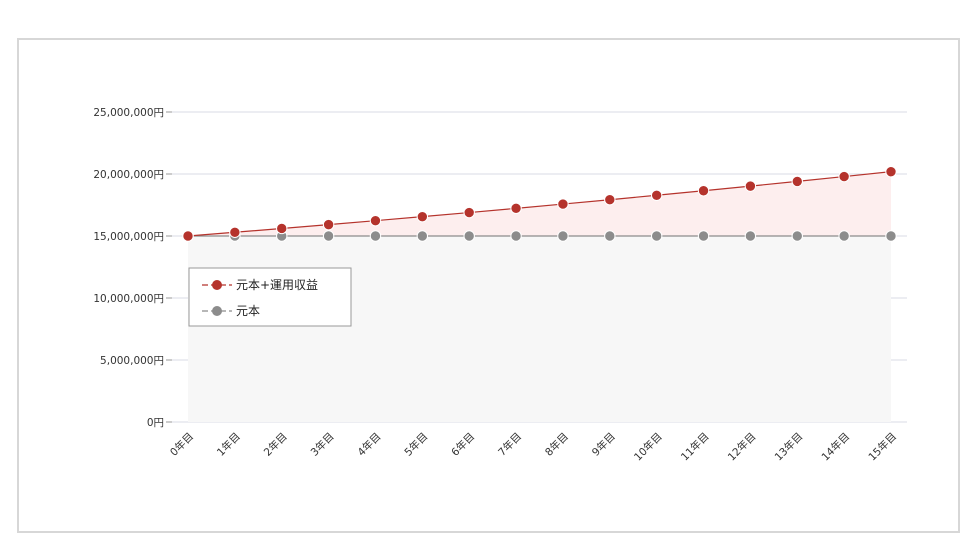 This screenshot has width=978, height=556. I want to click on x-tick-label-12: 12年目, so click(741, 446).